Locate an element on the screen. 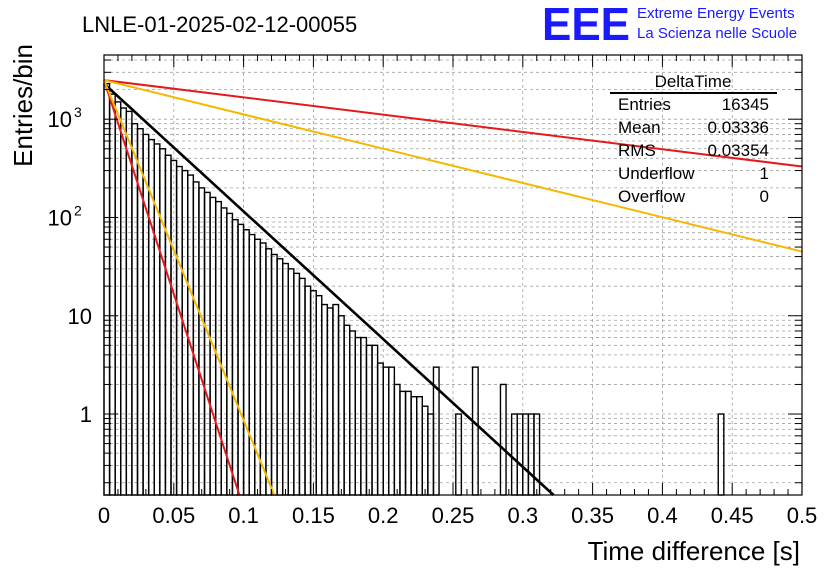 This screenshot has width=836, height=577. x-axis-label: Time difference [s] is located at coordinates (694, 551).